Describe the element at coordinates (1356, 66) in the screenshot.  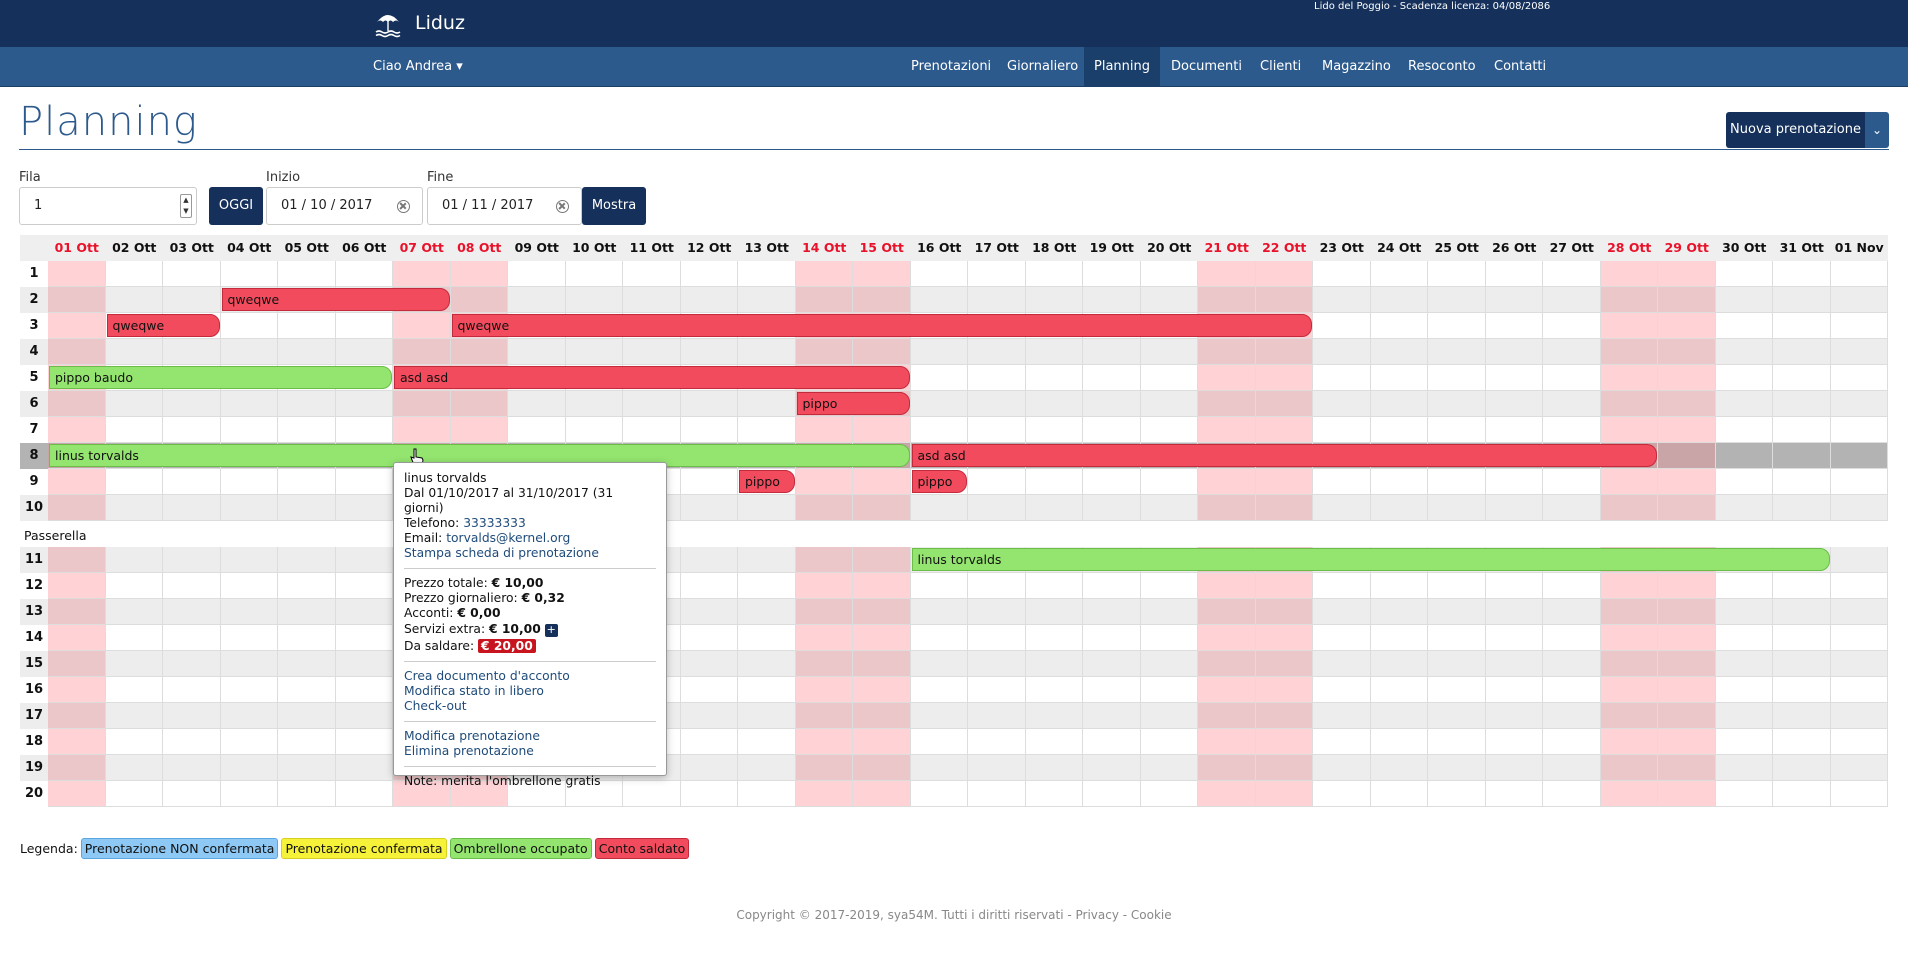
I see `nav-item-magazzino: Magazzino` at that location.